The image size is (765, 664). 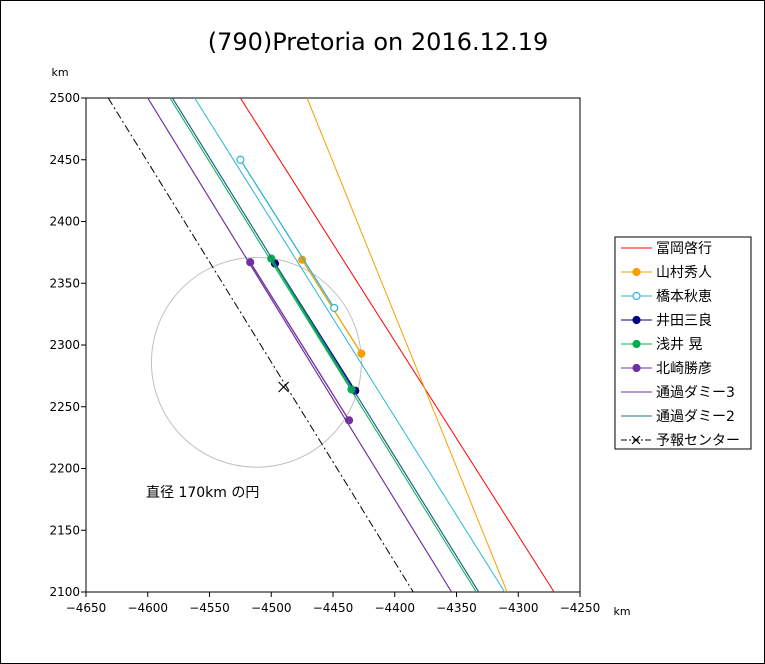 I want to click on x-tick-label: −4650, so click(x=86, y=608).